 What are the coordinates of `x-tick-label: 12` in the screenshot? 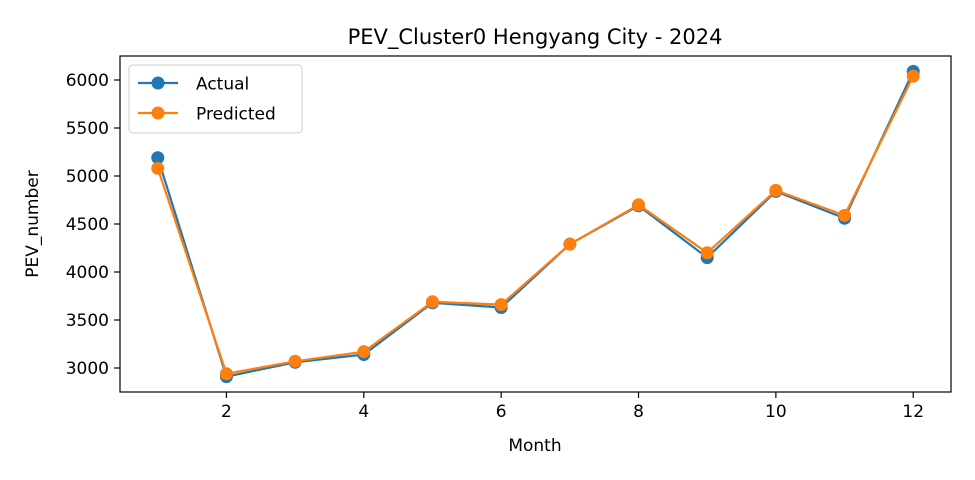 It's located at (913, 412).